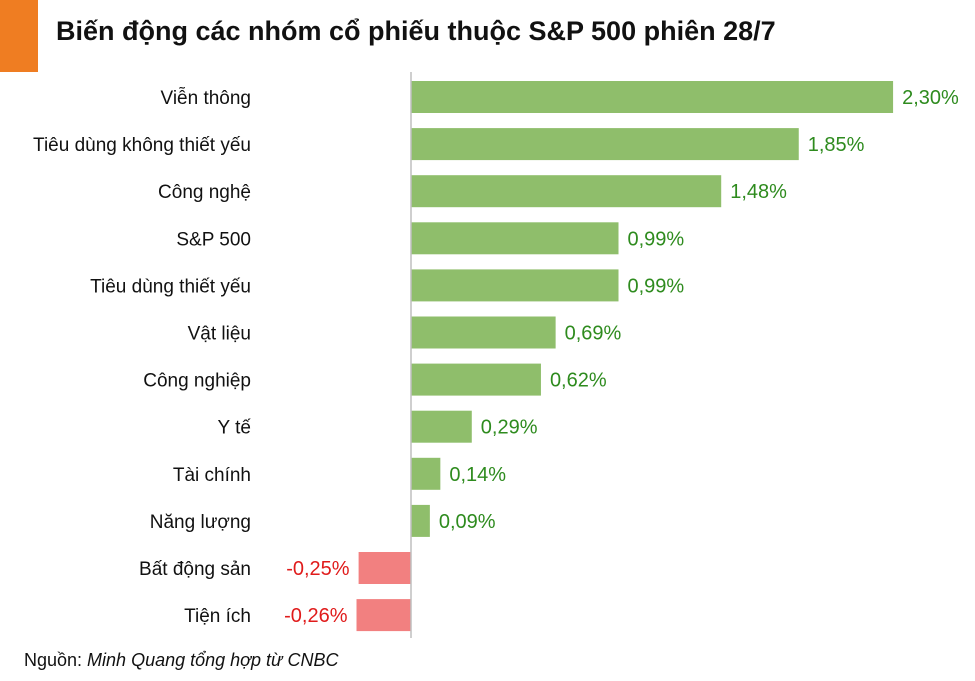 This screenshot has height=681, width=975. What do you see at coordinates (836, 145) in the screenshot?
I see `data-label: 1,85%` at bounding box center [836, 145].